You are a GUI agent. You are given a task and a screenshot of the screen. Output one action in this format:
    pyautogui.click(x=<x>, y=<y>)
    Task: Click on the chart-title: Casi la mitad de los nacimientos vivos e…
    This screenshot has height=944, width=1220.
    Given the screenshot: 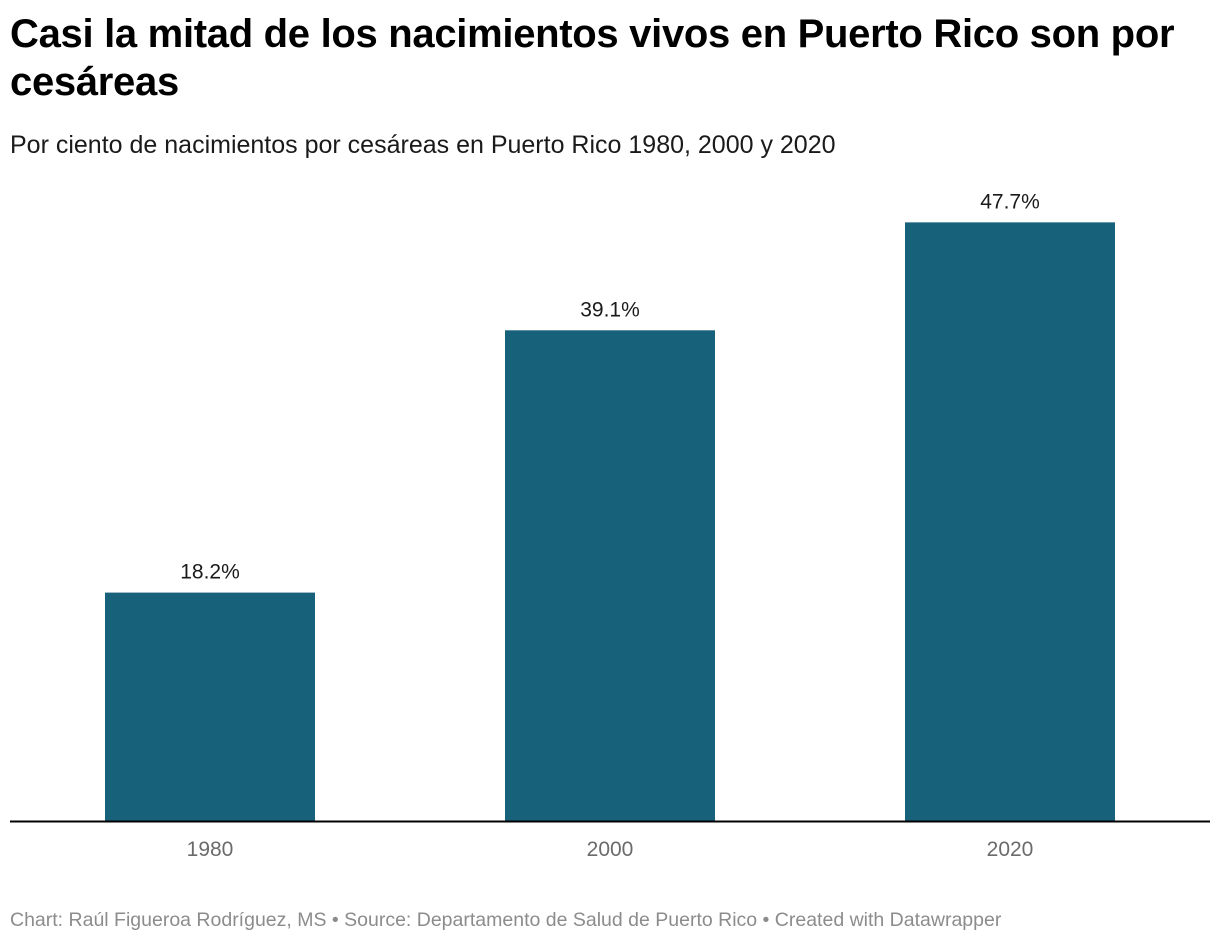 What is the action you would take?
    pyautogui.click(x=592, y=58)
    